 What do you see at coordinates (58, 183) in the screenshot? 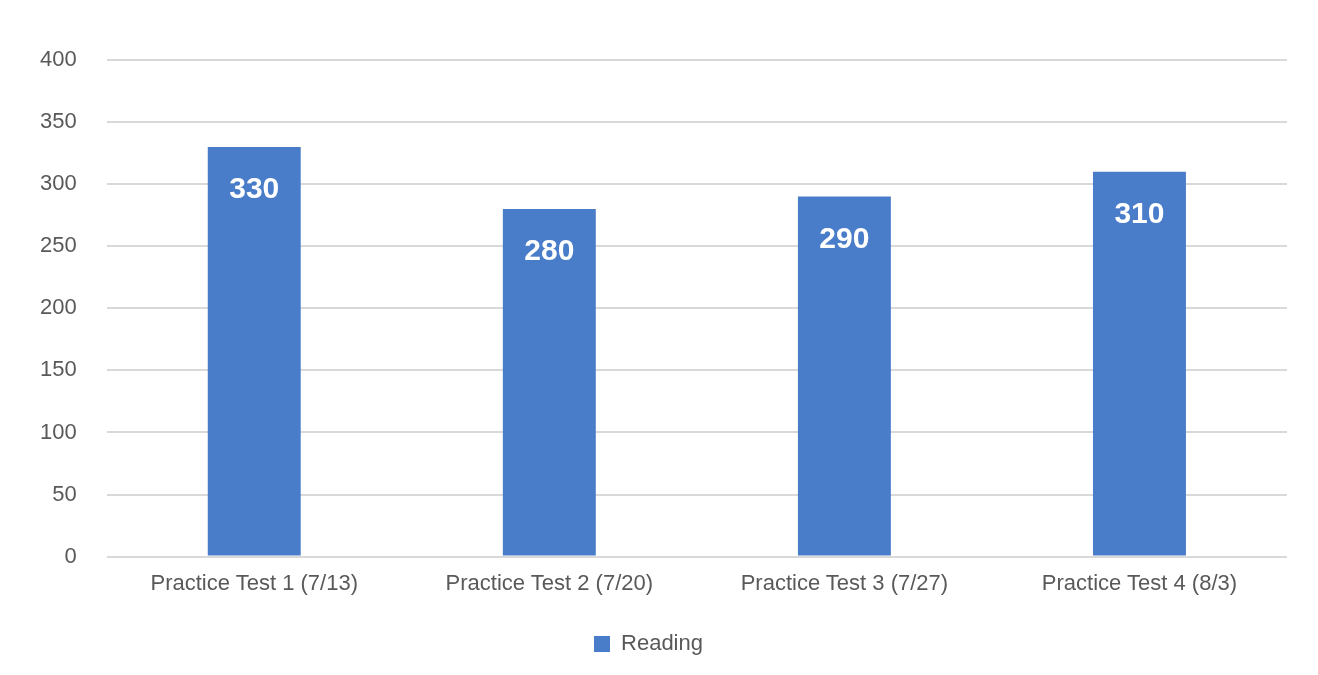
I see `y-tick-label: 300` at bounding box center [58, 183].